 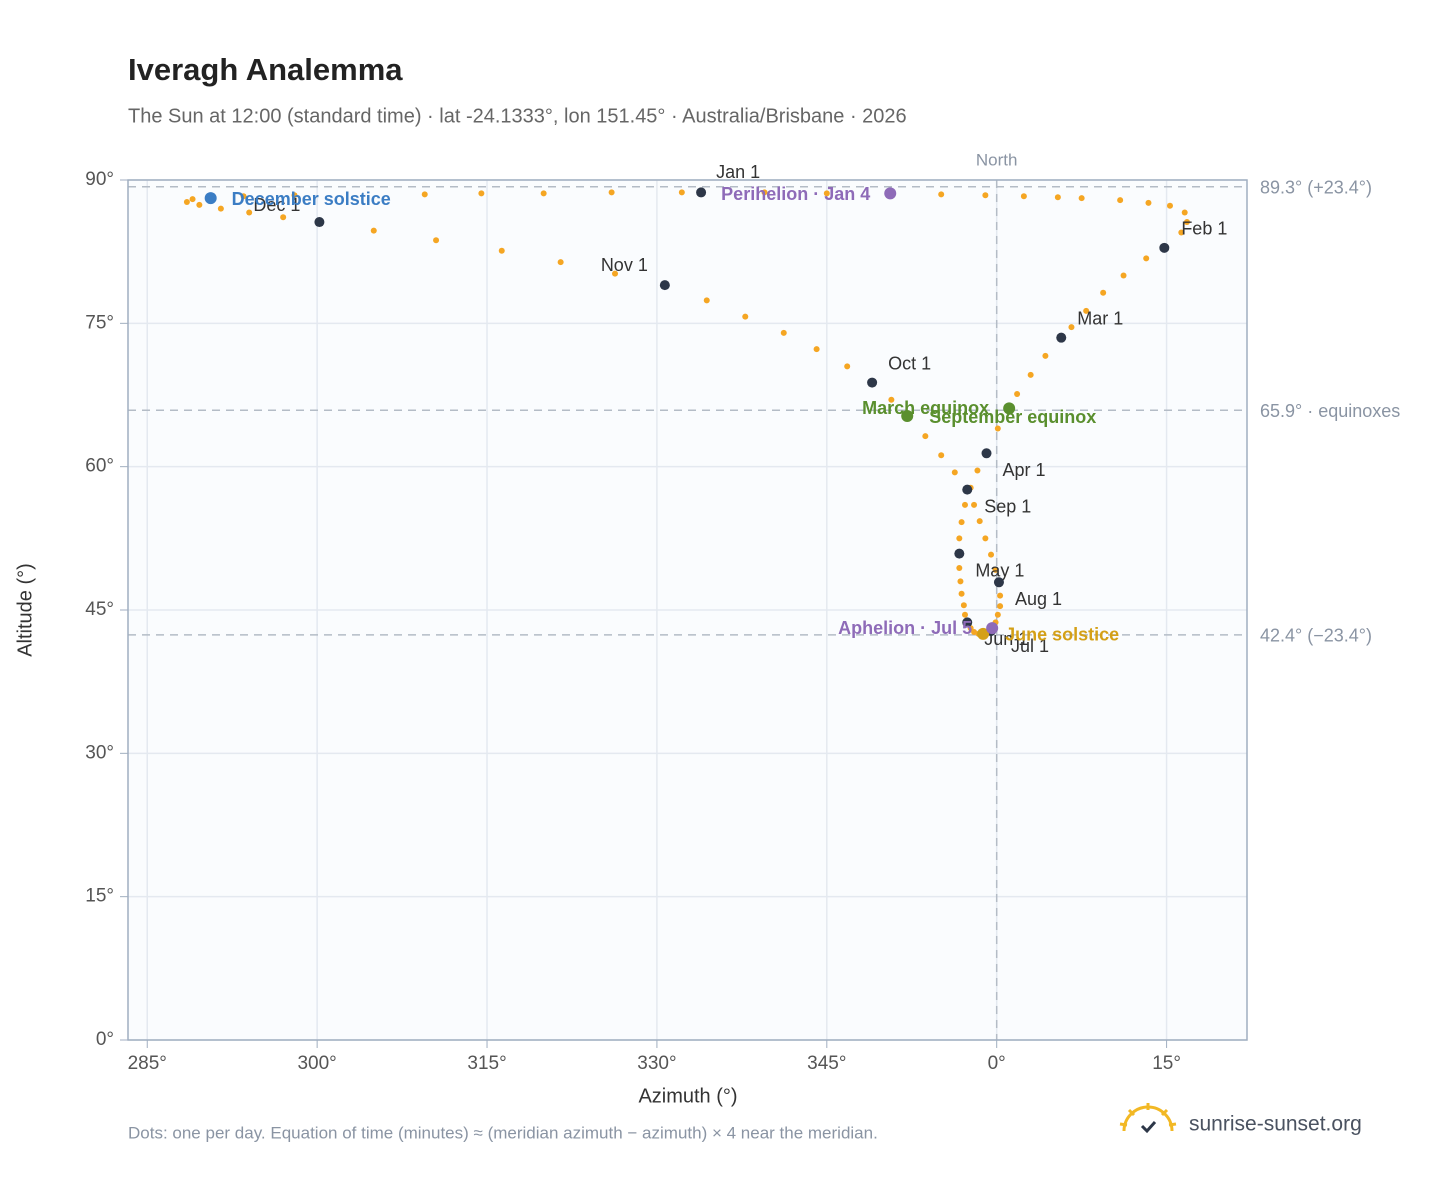 What do you see at coordinates (1007, 506) in the screenshot?
I see `month-label: Sep 1` at bounding box center [1007, 506].